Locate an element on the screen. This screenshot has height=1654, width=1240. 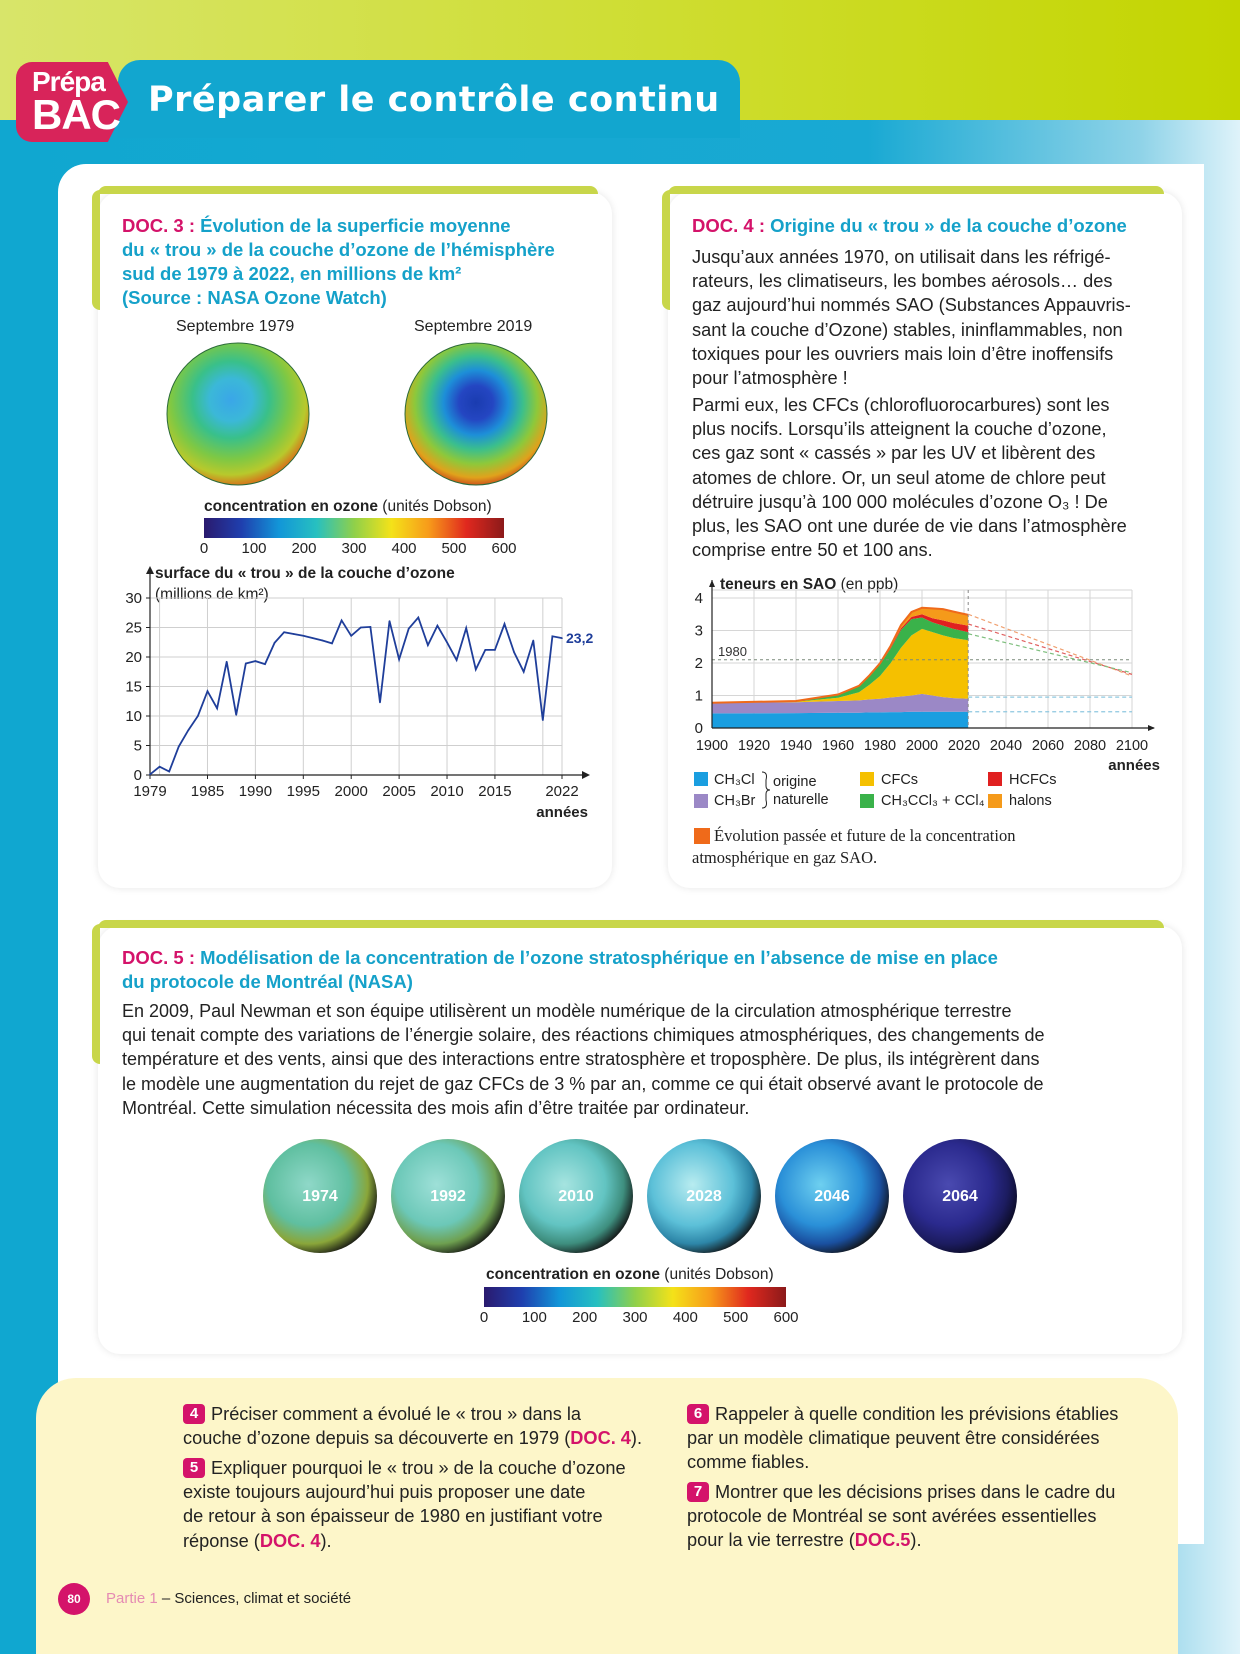
legend-ch3br-swatch is located at coordinates (701, 801).